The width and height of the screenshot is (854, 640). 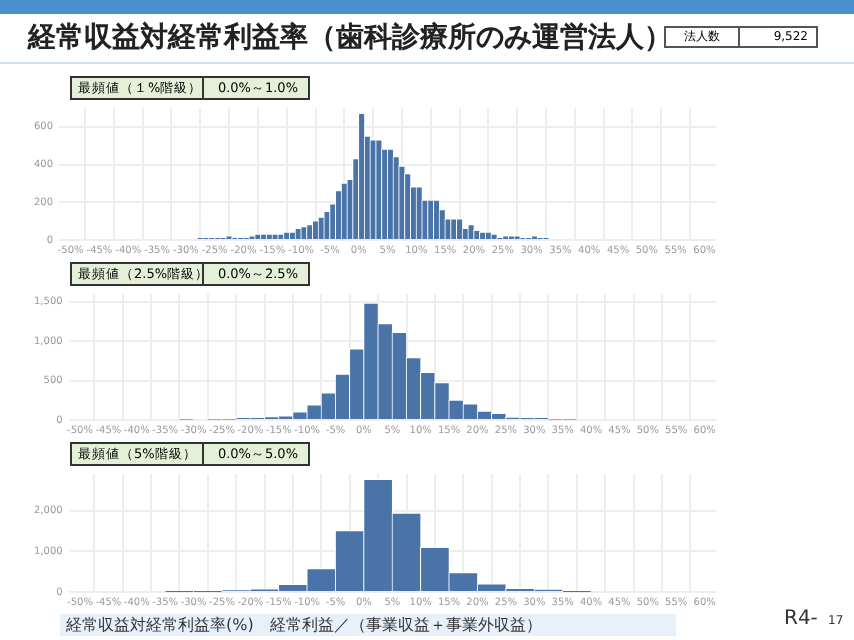 What do you see at coordinates (368, 625) in the screenshot?
I see `text: 経常収益対経常利益率(%) 経常利益／（事業収益＋事業外収益）` at bounding box center [368, 625].